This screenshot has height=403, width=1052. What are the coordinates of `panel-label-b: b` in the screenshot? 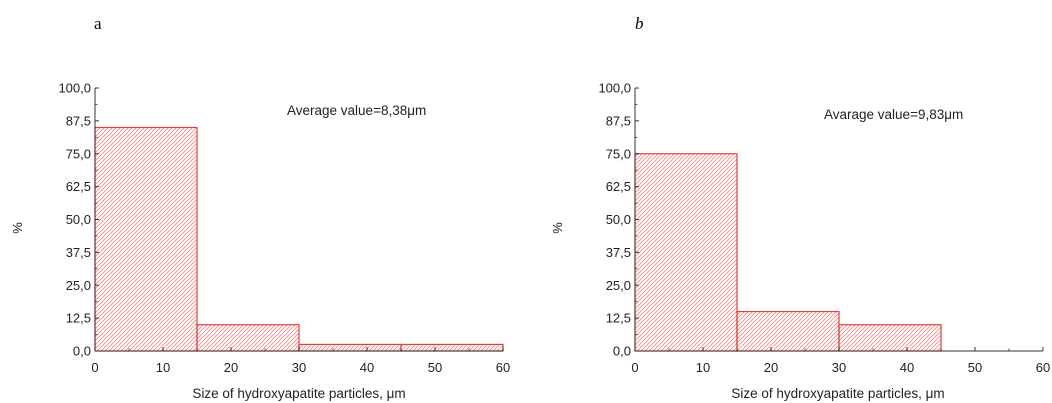 It's located at (639, 23).